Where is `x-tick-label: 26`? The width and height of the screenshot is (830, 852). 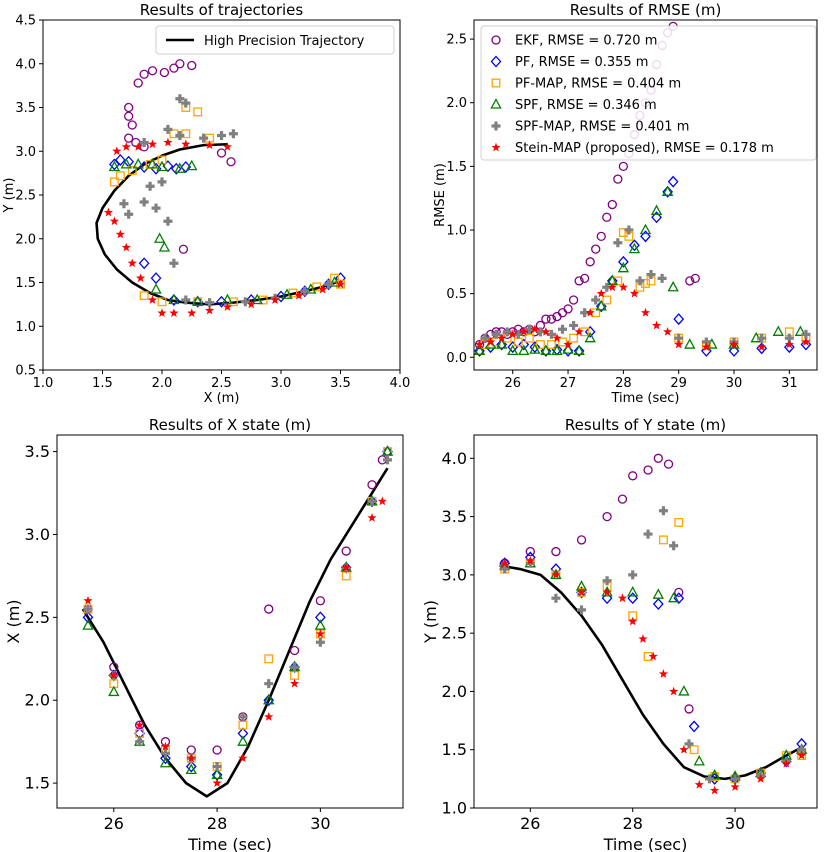
x-tick-label: 26 is located at coordinates (530, 823).